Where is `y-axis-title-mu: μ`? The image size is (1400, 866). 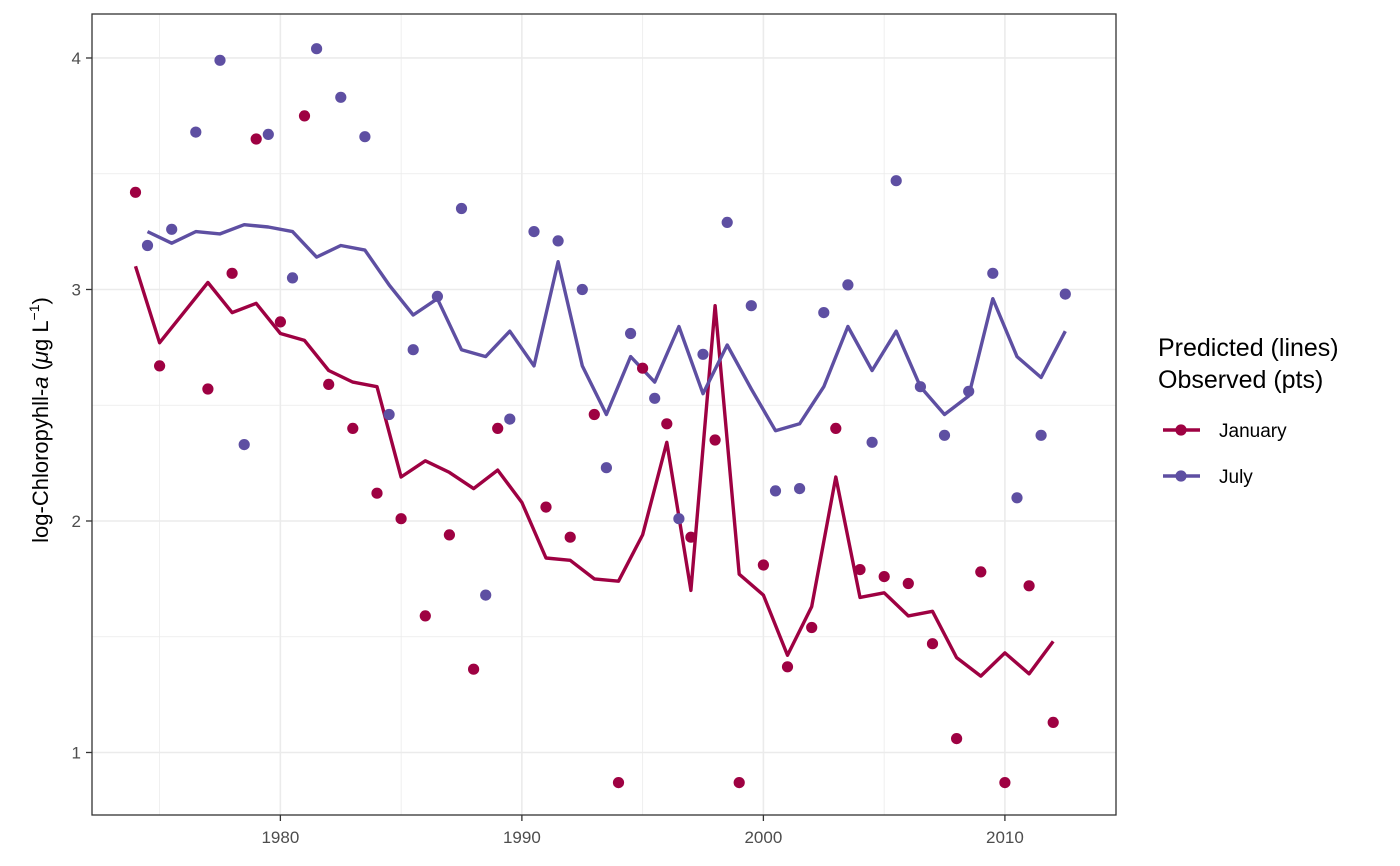
y-axis-title-mu: μ is located at coordinates (40, 357).